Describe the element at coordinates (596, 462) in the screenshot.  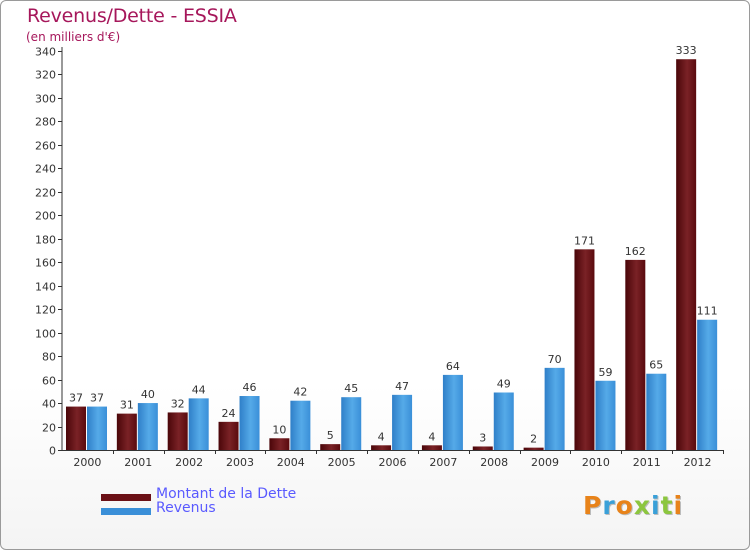
I see `x-tick-label: 2010` at that location.